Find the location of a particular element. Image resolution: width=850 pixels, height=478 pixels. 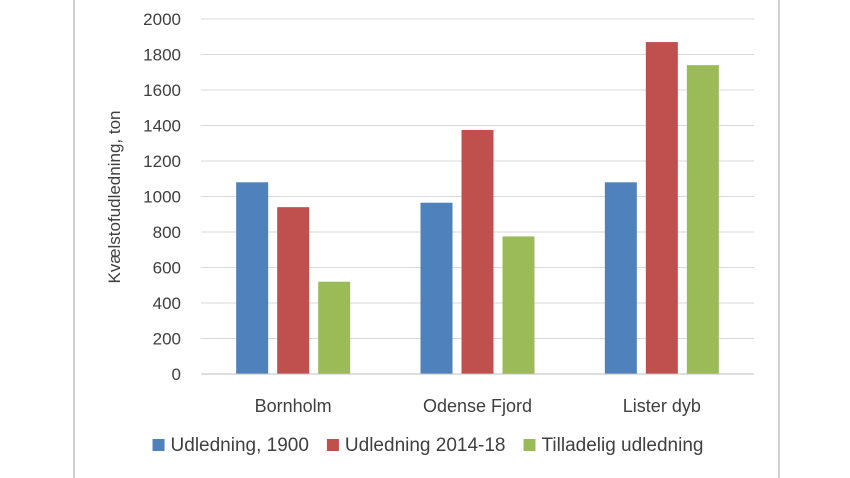

x-axis-categories: Bornholm Odense Fjord Lister dyb is located at coordinates (478, 406).